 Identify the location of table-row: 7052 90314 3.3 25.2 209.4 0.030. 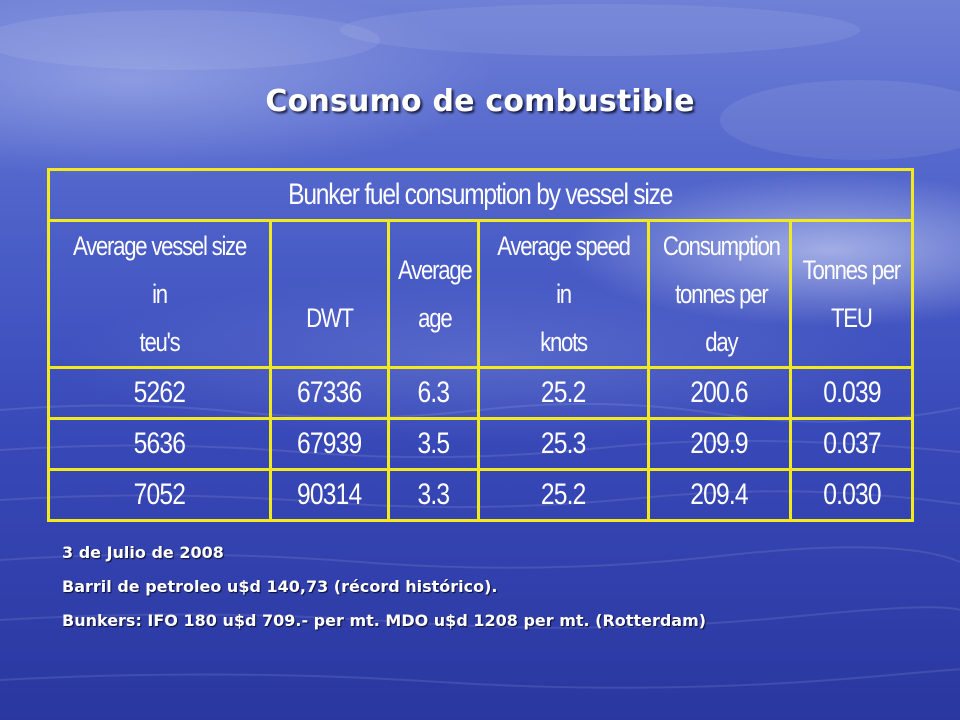
(481, 495).